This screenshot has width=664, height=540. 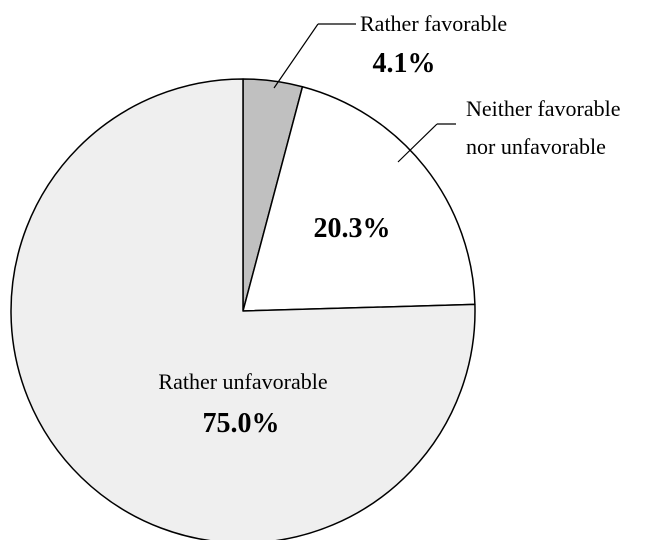 What do you see at coordinates (352, 228) in the screenshot?
I see `slice-value-neither: 20.3%` at bounding box center [352, 228].